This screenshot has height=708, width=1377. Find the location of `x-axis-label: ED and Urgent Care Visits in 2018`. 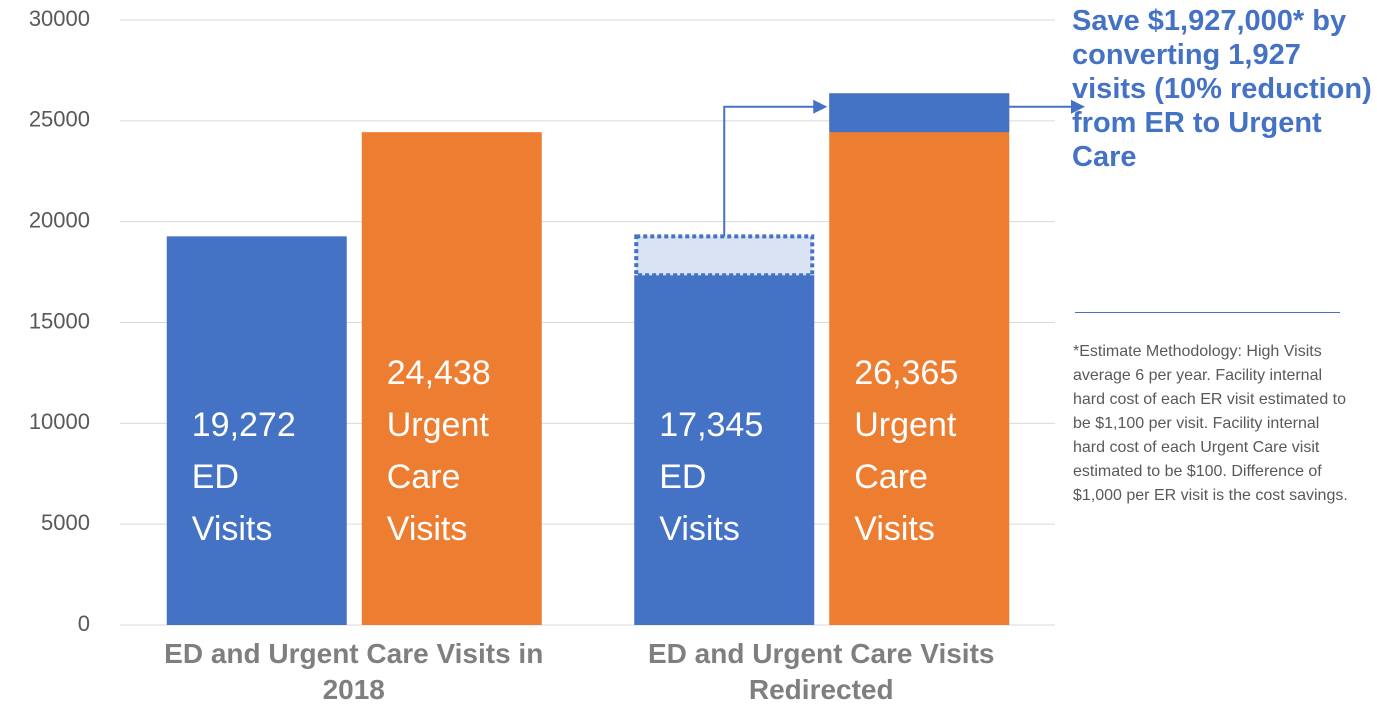

x-axis-label: ED and Urgent Care Visits in 2018 is located at coordinates (354, 671).